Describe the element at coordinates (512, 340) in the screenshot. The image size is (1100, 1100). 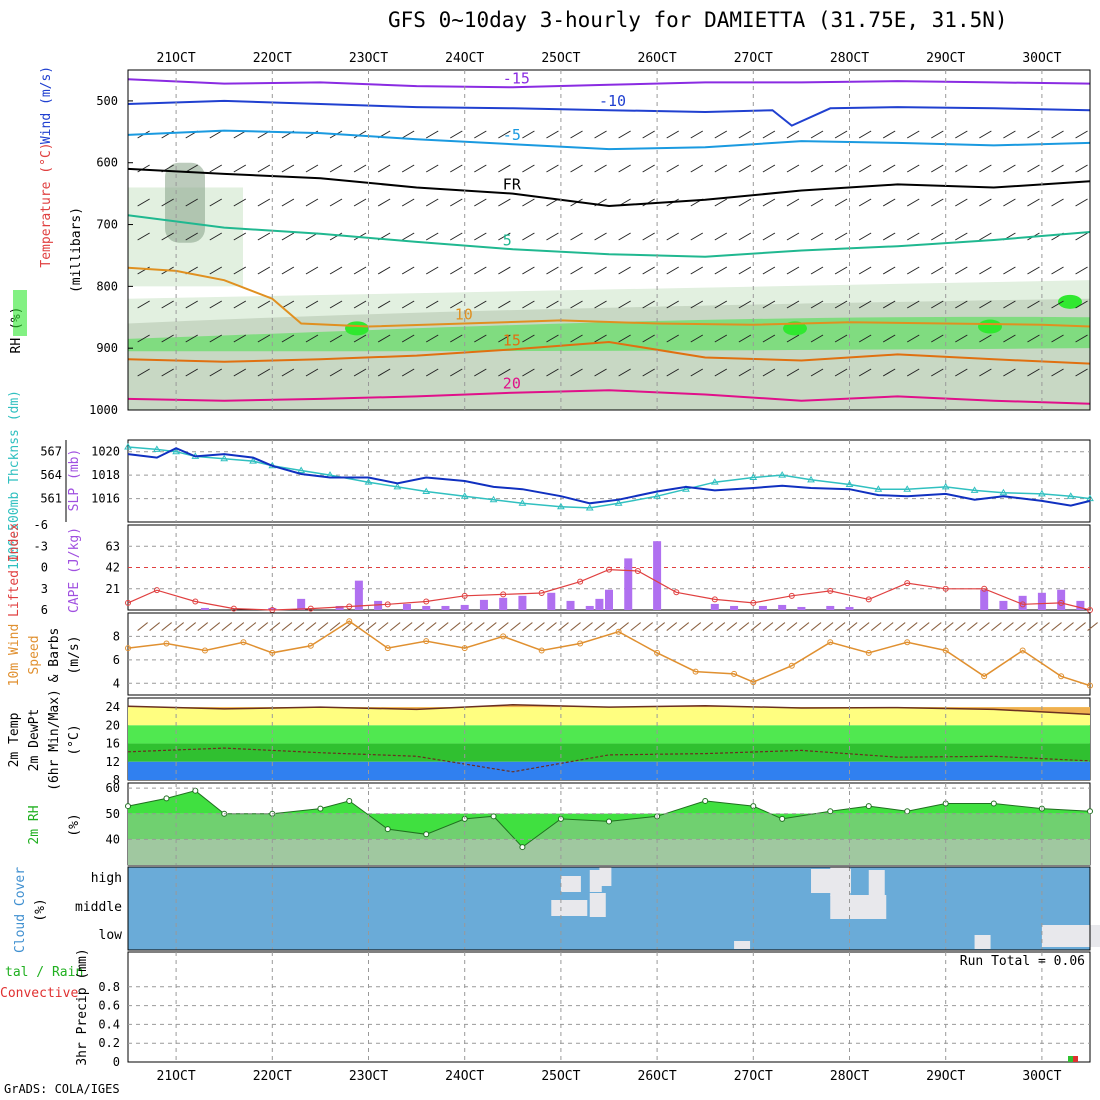
I see `contour-label: 15` at that location.